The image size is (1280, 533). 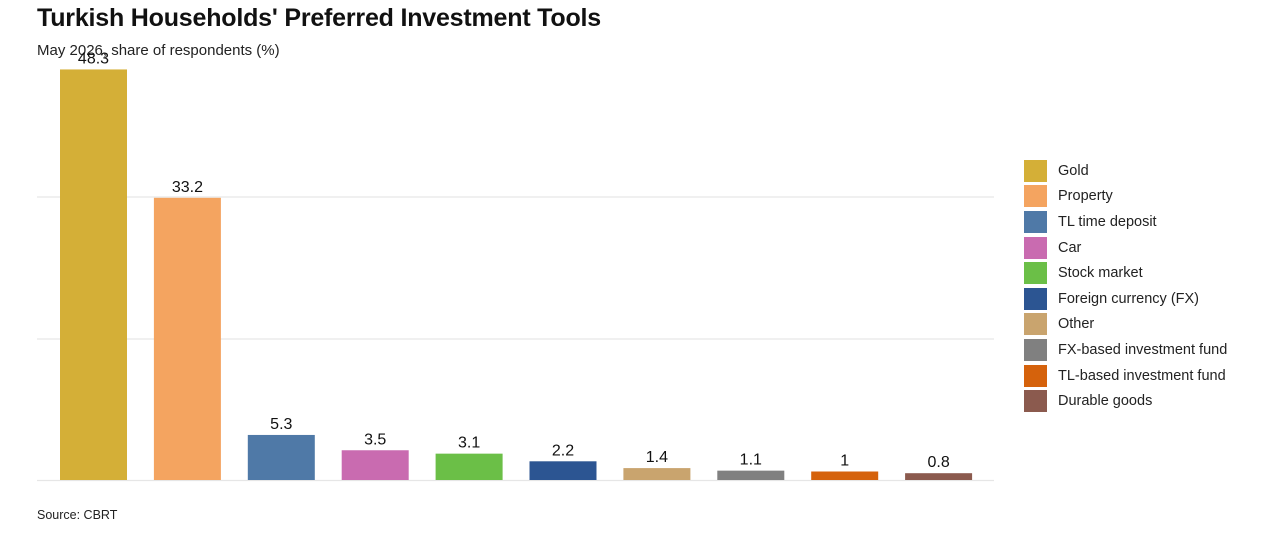 What do you see at coordinates (1144, 325) in the screenshot?
I see `legend-item: Other` at bounding box center [1144, 325].